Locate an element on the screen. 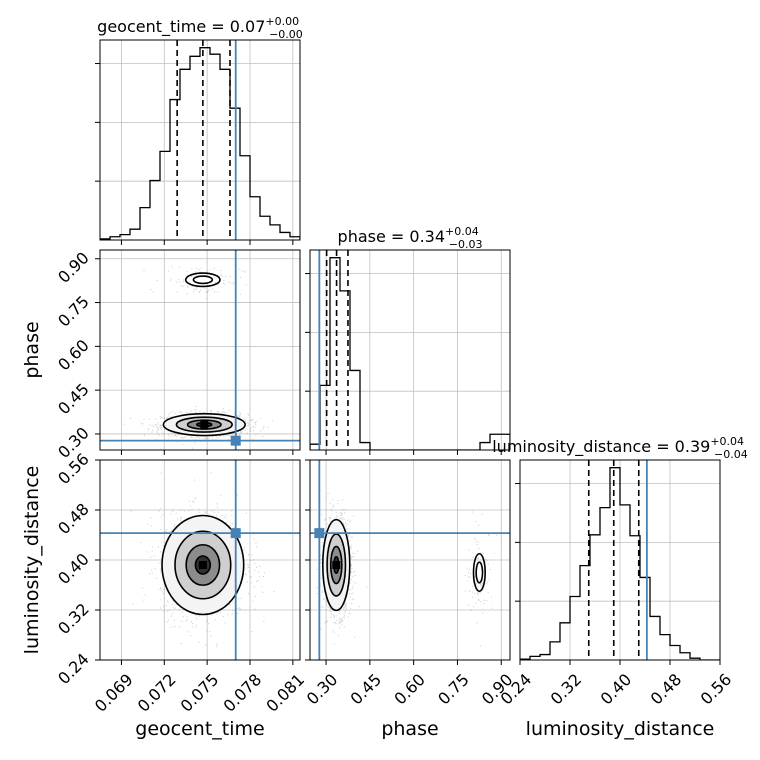 Image resolution: width=760 pixels, height=760 pixels. x-tick-label: 0.078 is located at coordinates (242, 693).